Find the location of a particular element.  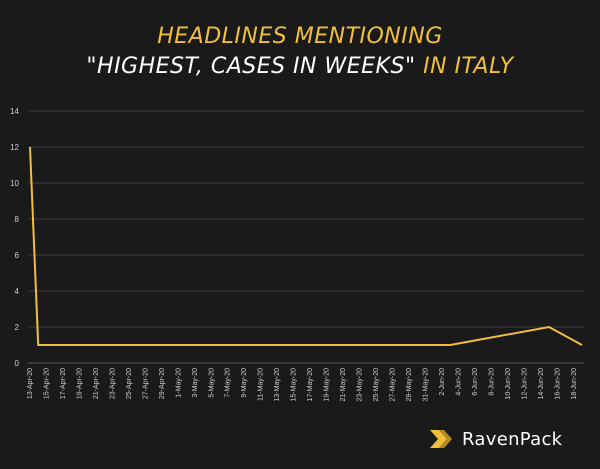

x-tick-label: 9-May-20 is located at coordinates (244, 383).